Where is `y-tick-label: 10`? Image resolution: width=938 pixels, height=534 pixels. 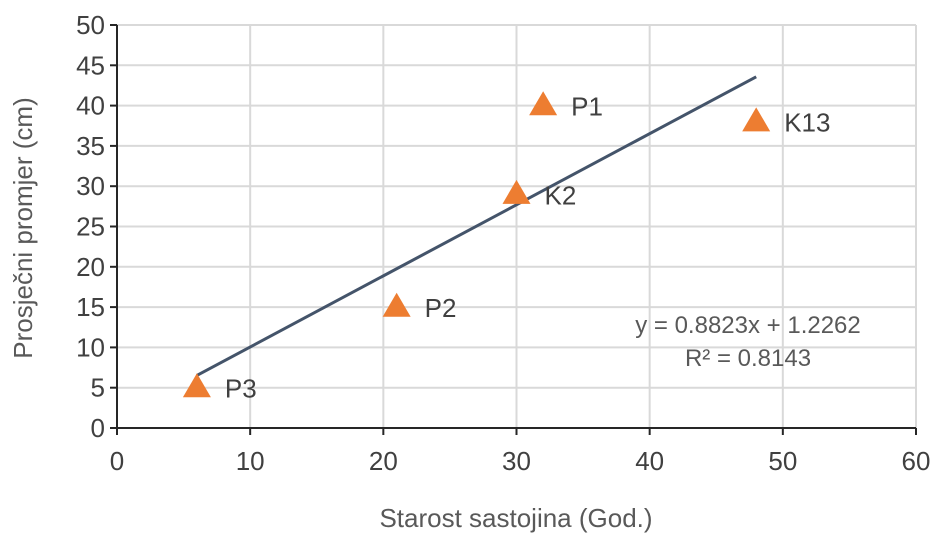
y-tick-label: 10 is located at coordinates (90, 347).